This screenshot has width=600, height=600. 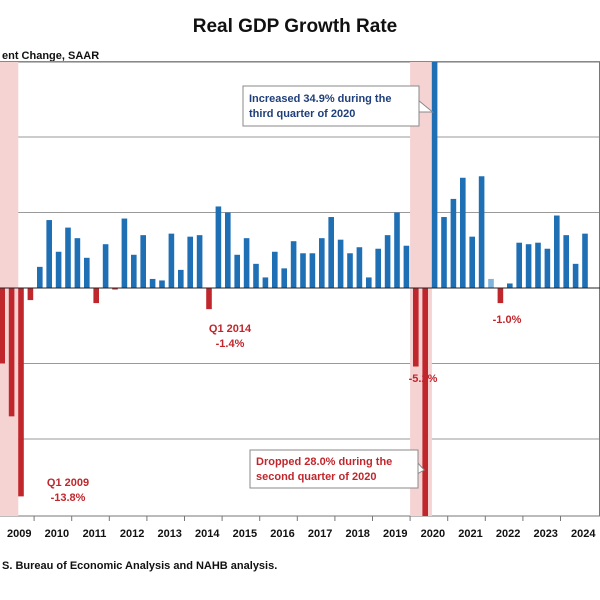 I want to click on data-label: -1.0%, so click(x=507, y=320).